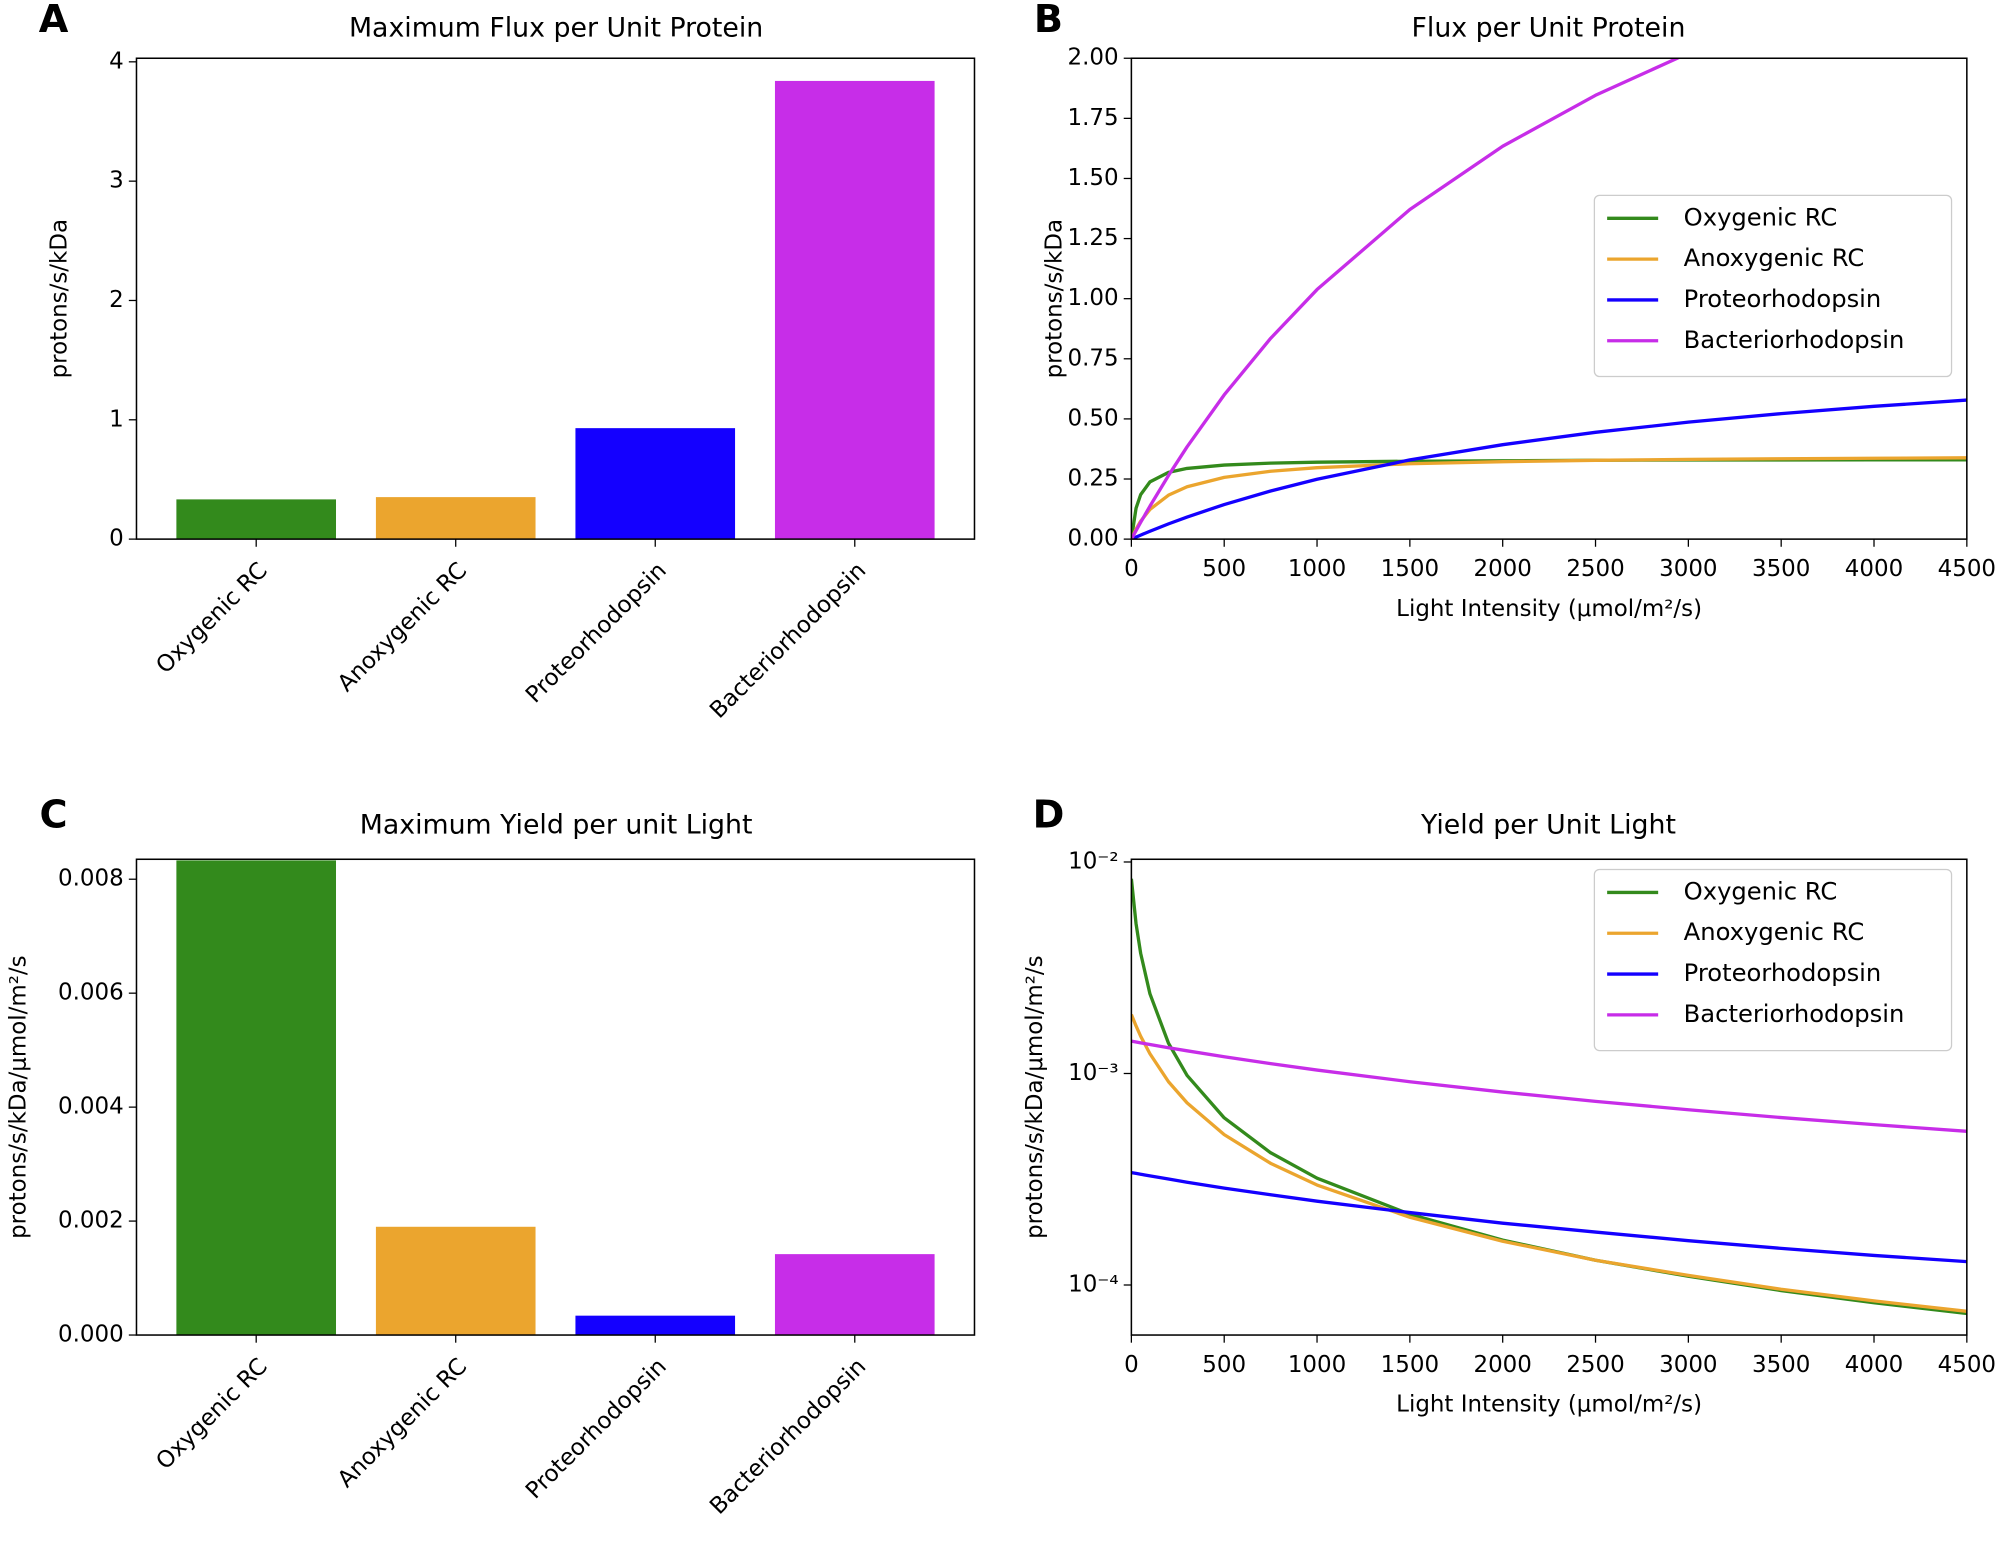 The image size is (2000, 1554). What do you see at coordinates (91, 1221) in the screenshot?
I see `y-tick-label: 0.002` at bounding box center [91, 1221].